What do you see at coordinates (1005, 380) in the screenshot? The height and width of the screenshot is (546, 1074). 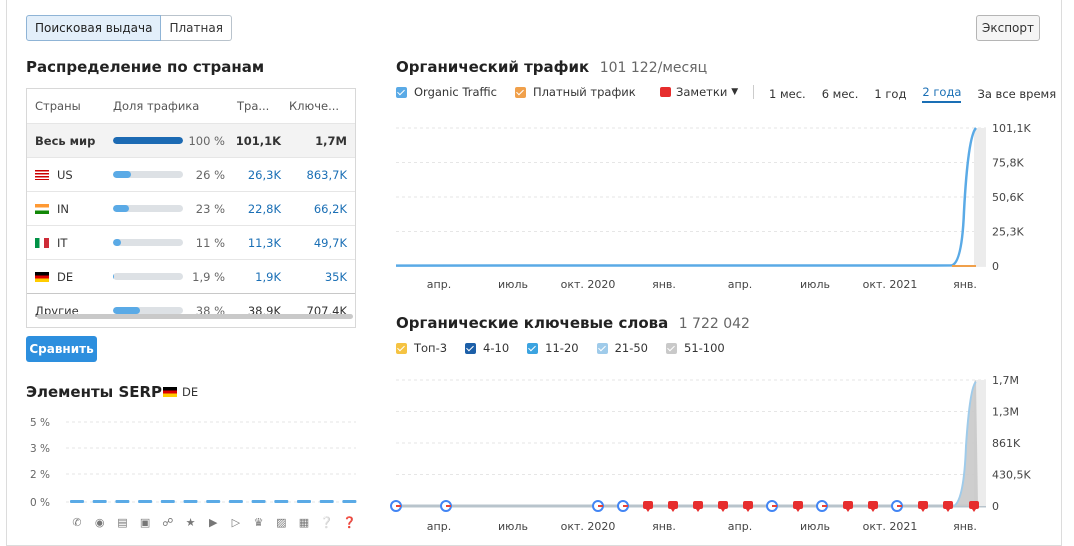 I see `y-tick-label: 1,7M` at bounding box center [1005, 380].